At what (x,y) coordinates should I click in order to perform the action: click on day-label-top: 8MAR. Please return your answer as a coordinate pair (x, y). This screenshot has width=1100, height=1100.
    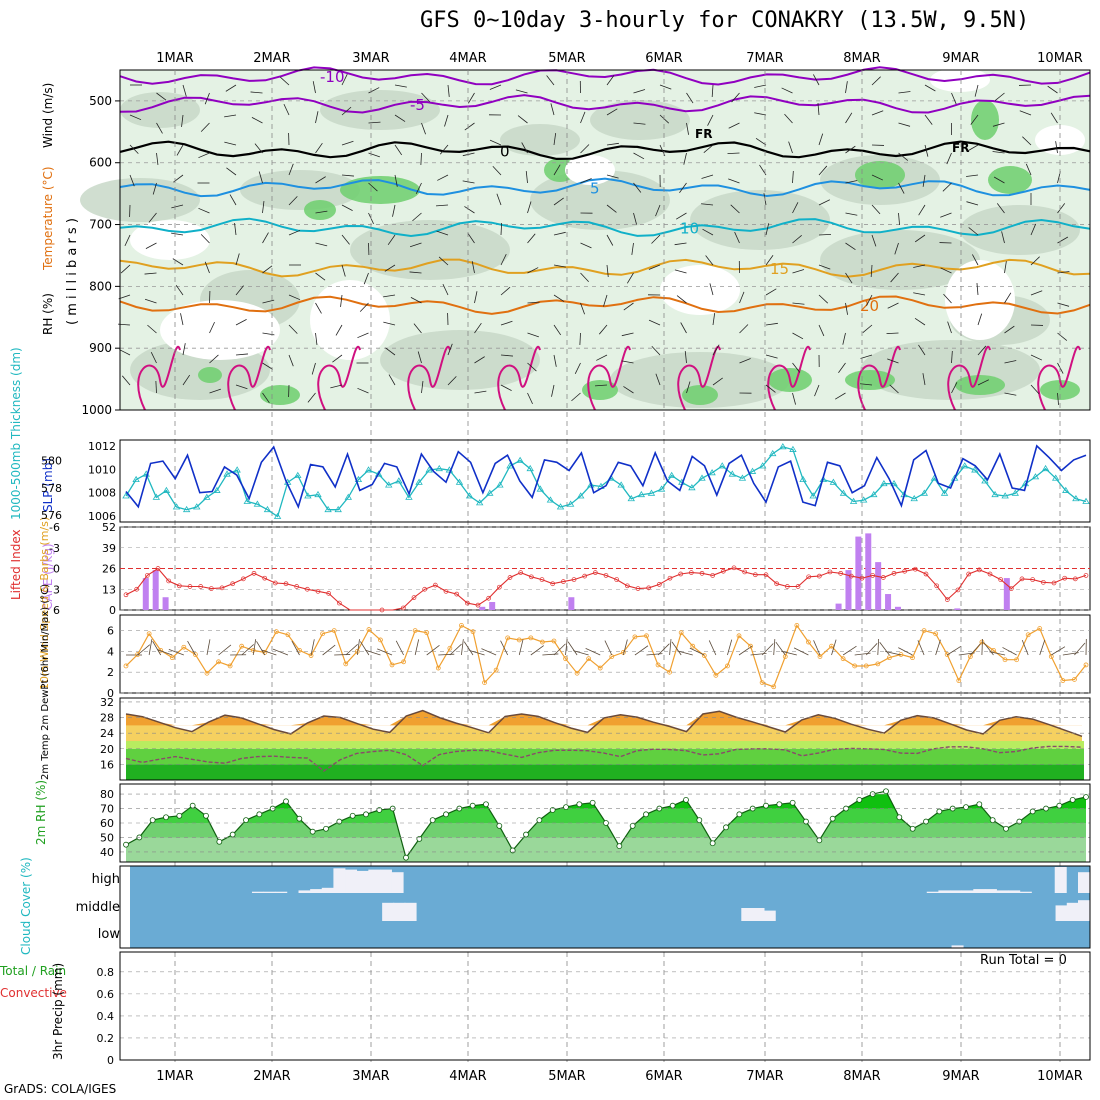
    Looking at the image, I should click on (861, 58).